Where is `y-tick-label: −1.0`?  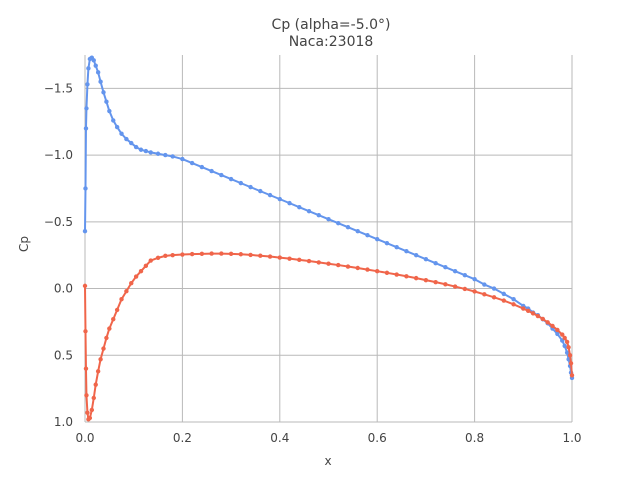 y-tick-label: −1.0 is located at coordinates (58, 155).